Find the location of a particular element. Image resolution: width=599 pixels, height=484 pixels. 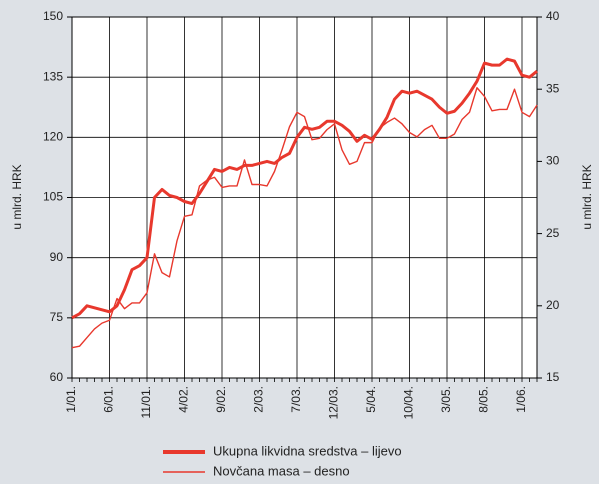

x-tick-label: 5/04. is located at coordinates (371, 399).